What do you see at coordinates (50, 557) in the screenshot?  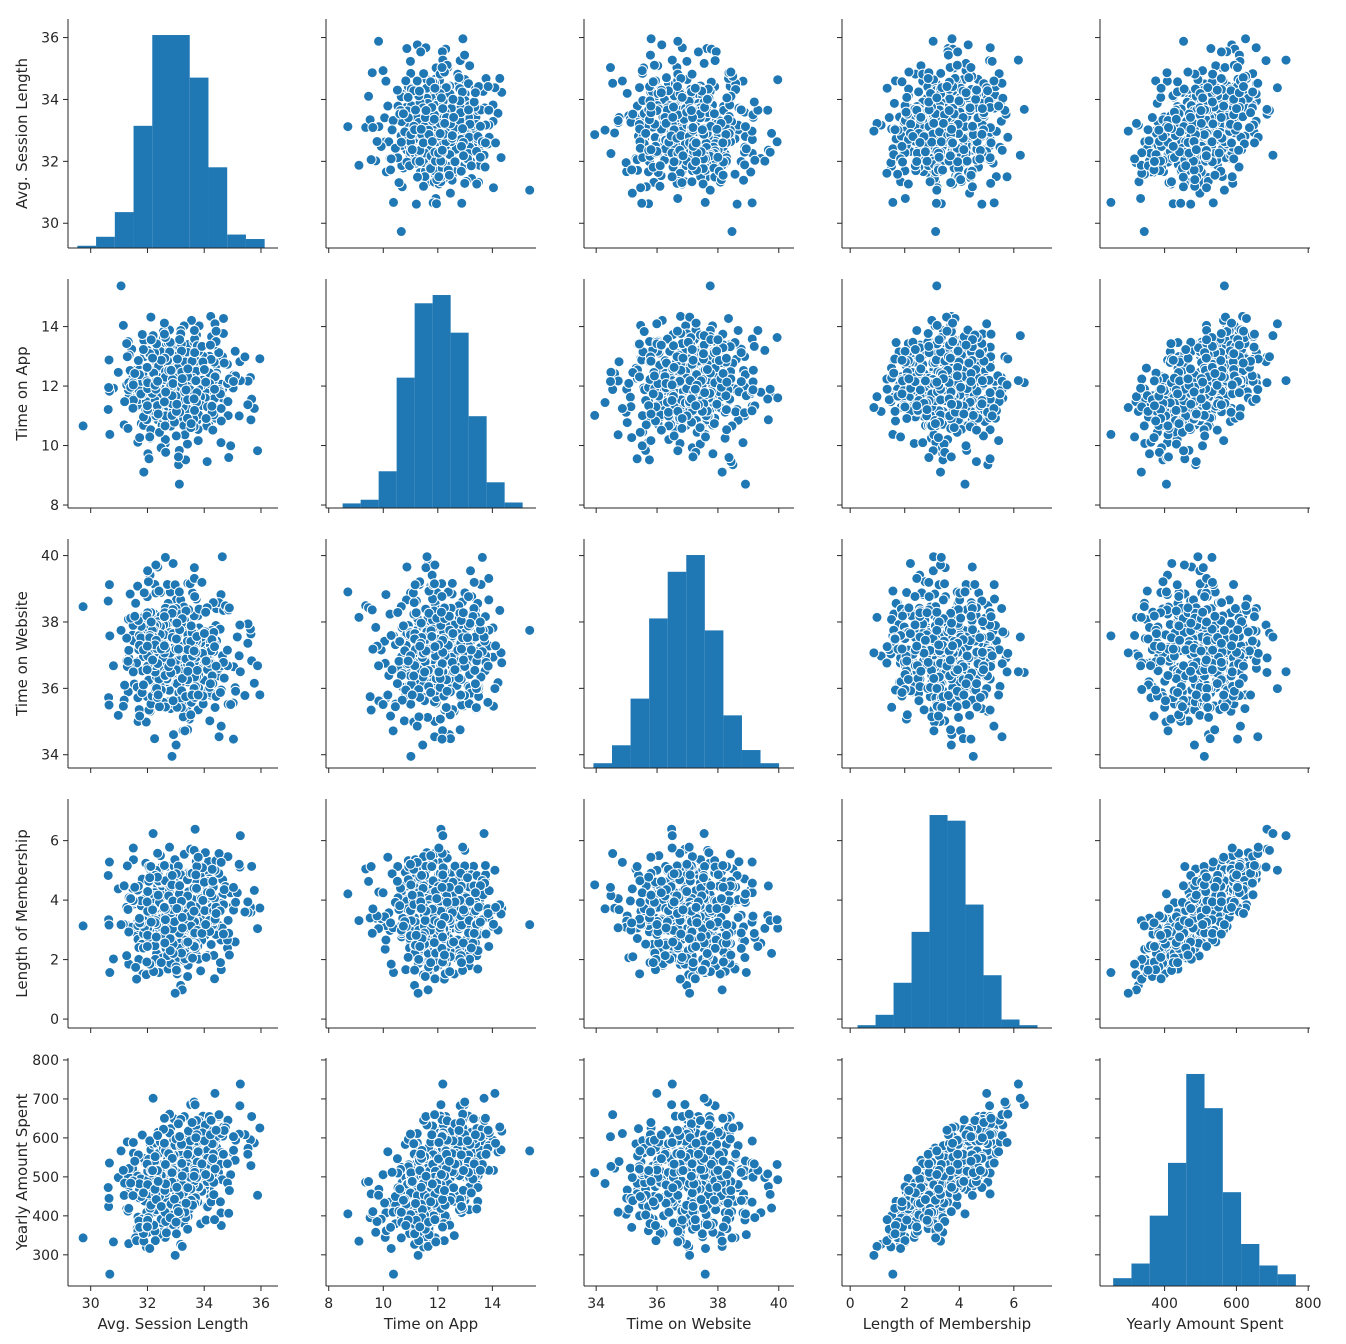 I see `y-tick-label: 40` at bounding box center [50, 557].